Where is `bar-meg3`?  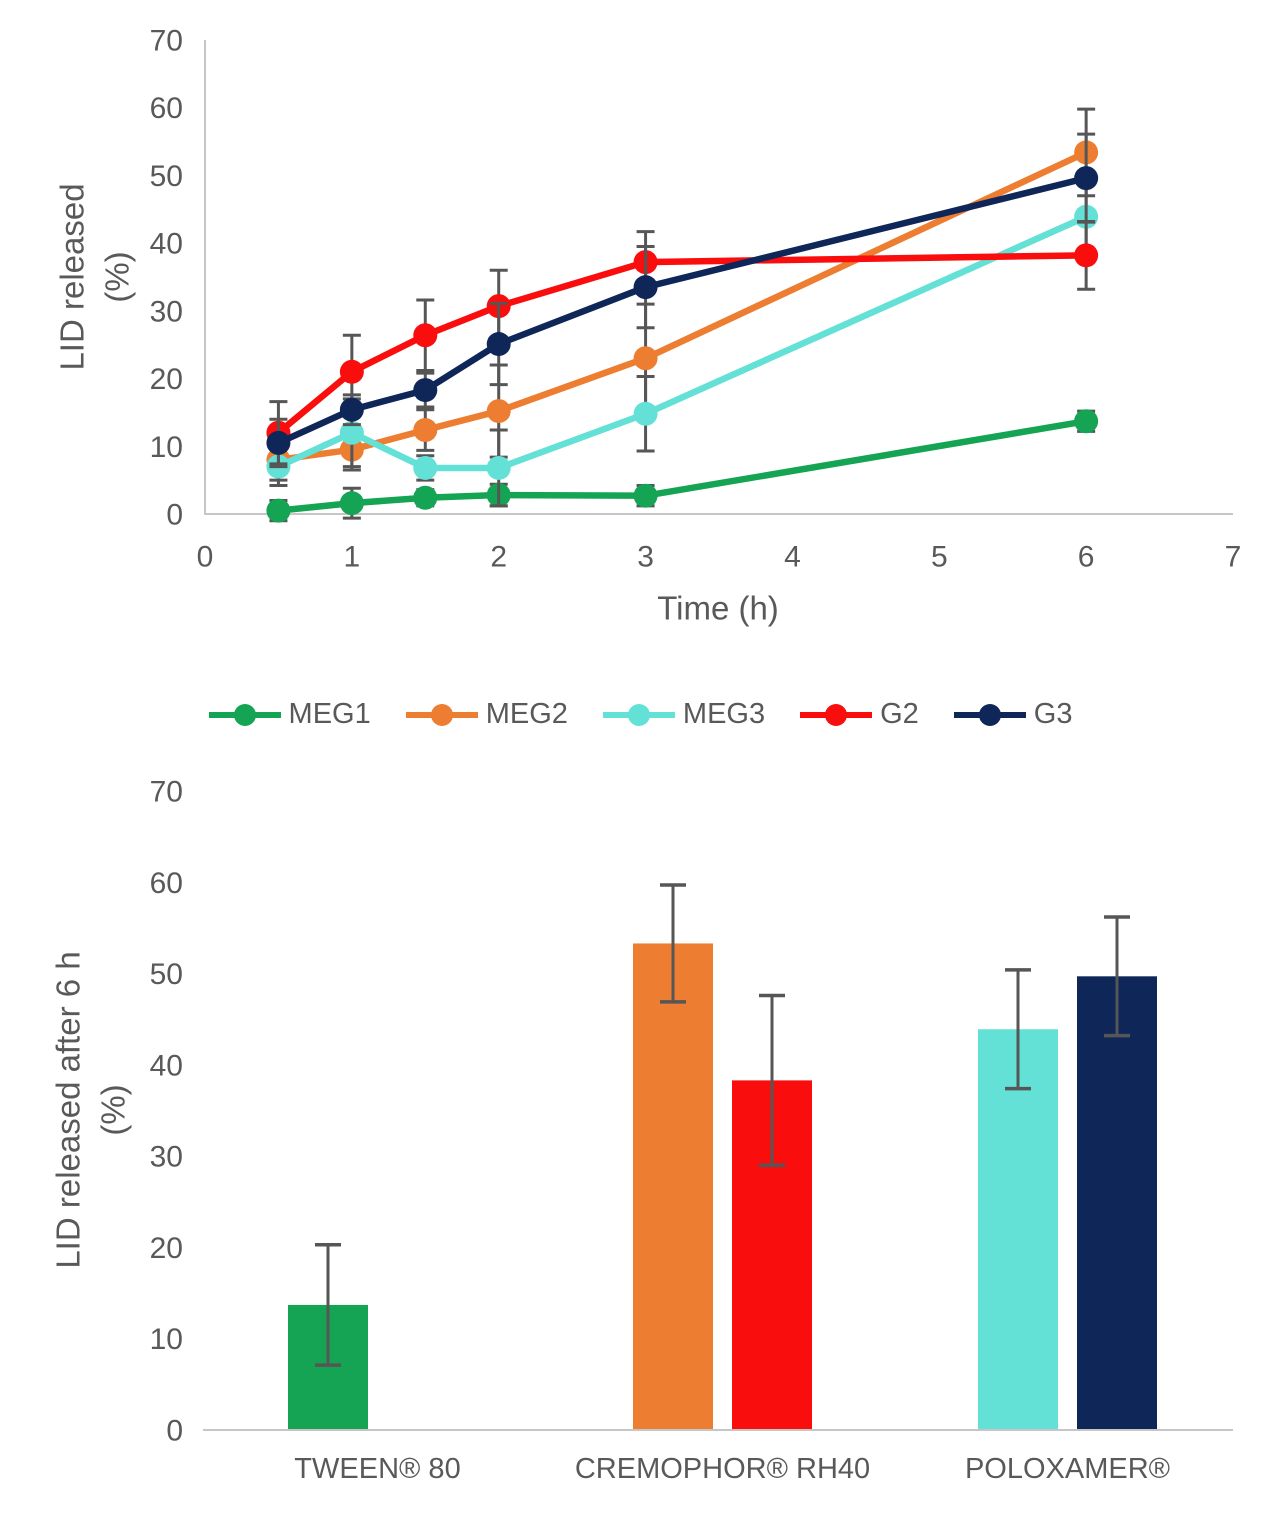
bar-meg3 is located at coordinates (1018, 1229).